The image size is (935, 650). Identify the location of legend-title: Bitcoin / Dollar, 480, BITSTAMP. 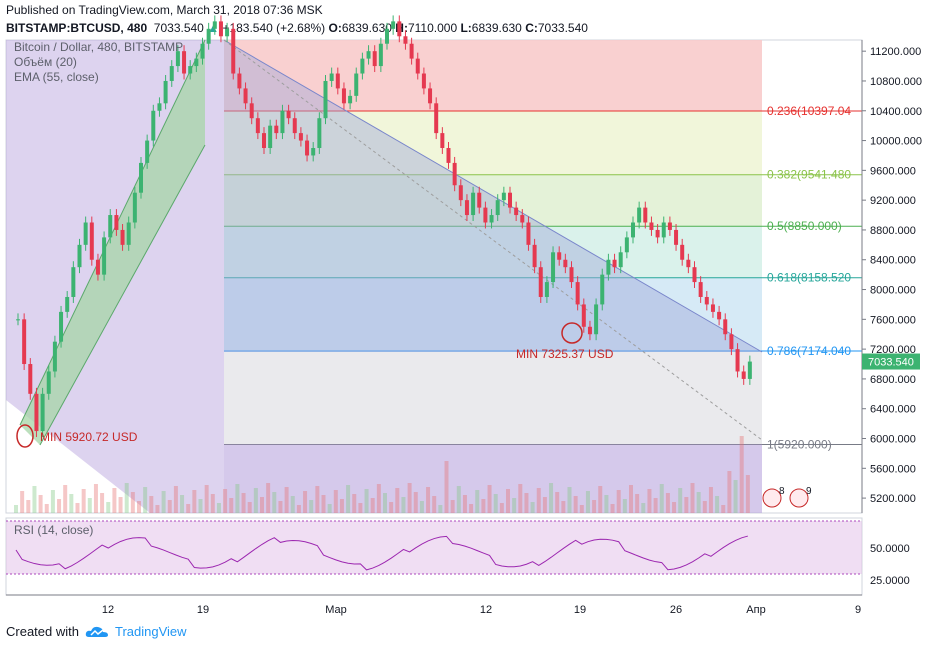
(99, 47).